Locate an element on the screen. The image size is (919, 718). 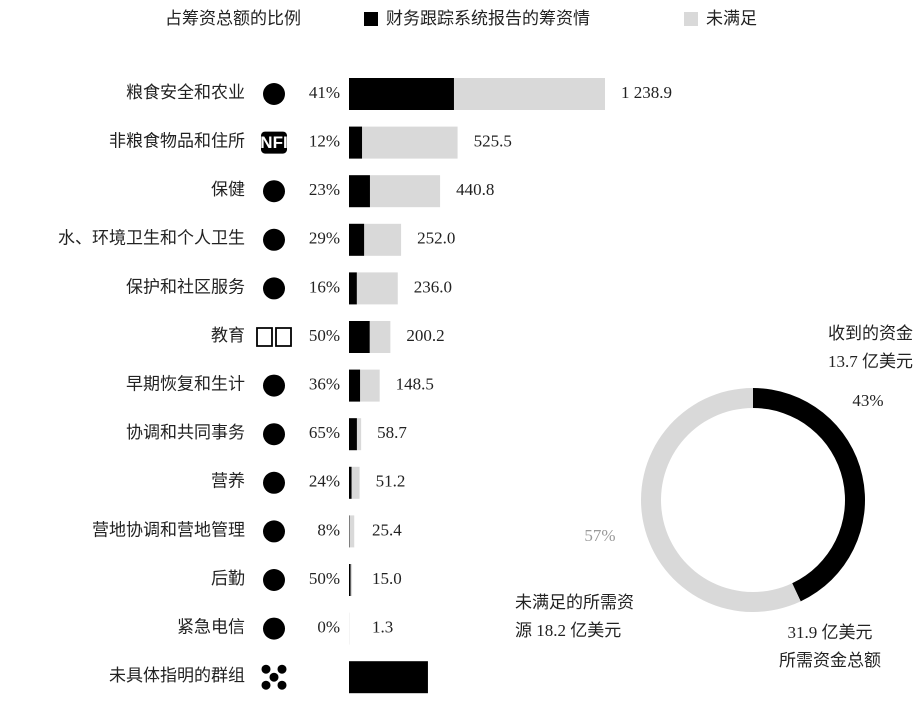
category-label: 协调和共同事务 is located at coordinates (185, 432).